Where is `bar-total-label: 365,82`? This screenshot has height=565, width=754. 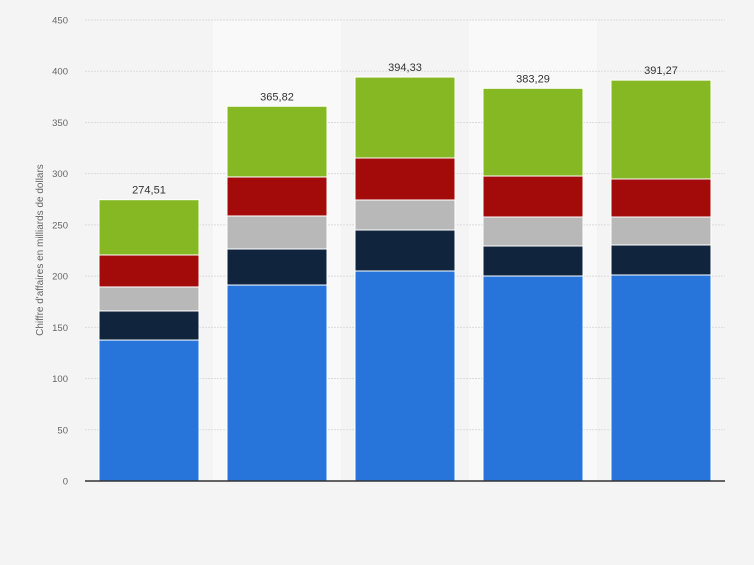
bar-total-label: 365,82 is located at coordinates (277, 97).